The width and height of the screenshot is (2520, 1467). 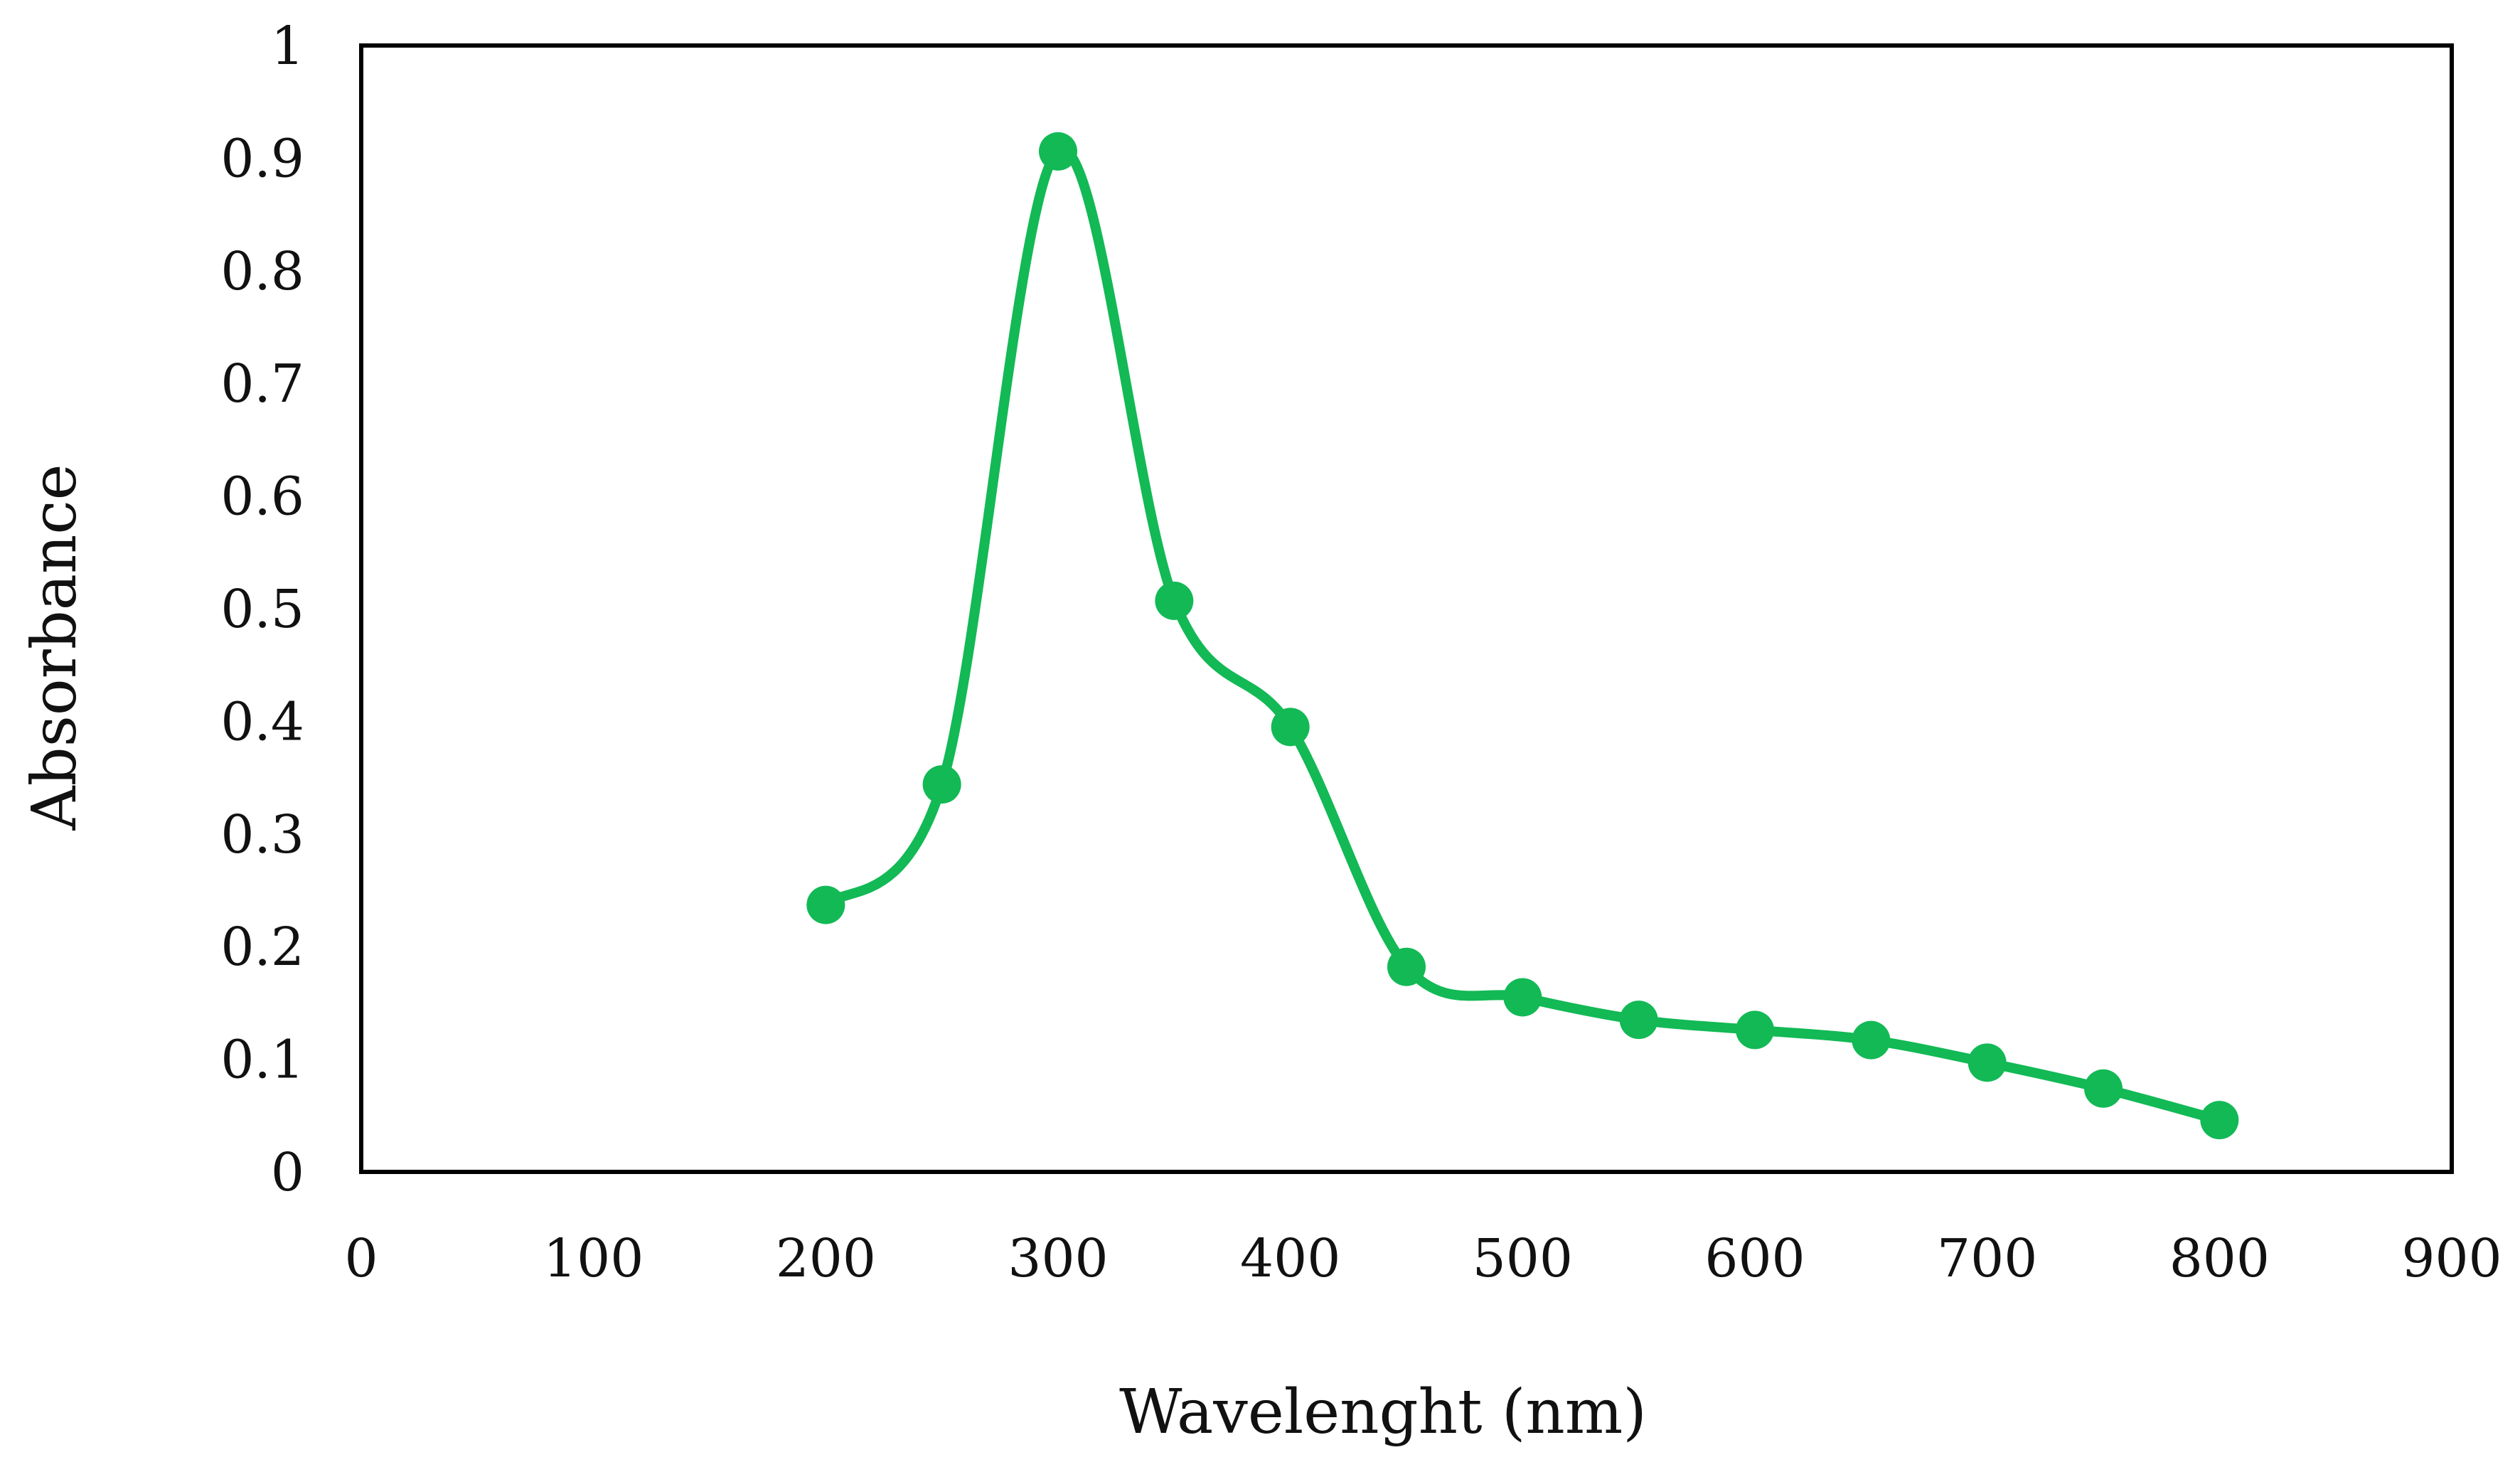 What do you see at coordinates (2451, 1258) in the screenshot?
I see `x-tick-label: 900` at bounding box center [2451, 1258].